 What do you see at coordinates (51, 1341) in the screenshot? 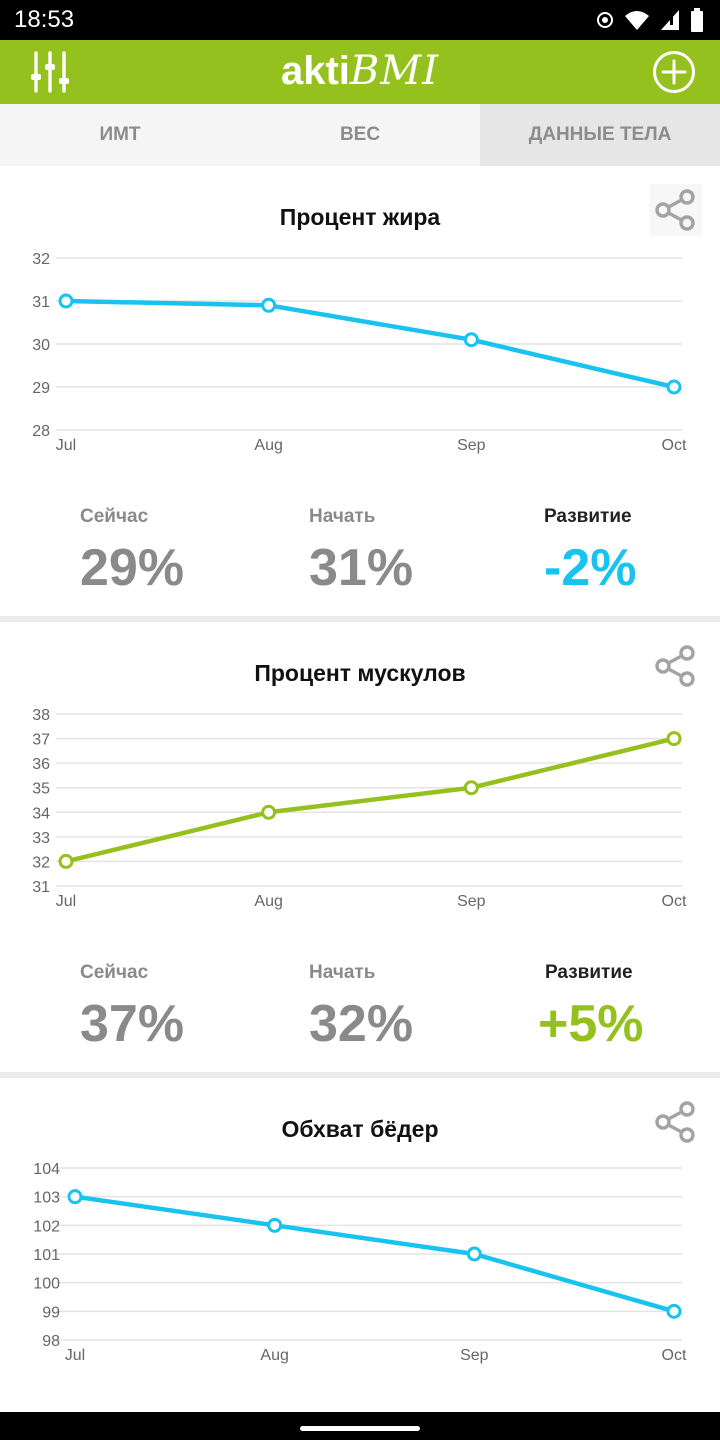
I see `y-tick-label: 98` at bounding box center [51, 1341].